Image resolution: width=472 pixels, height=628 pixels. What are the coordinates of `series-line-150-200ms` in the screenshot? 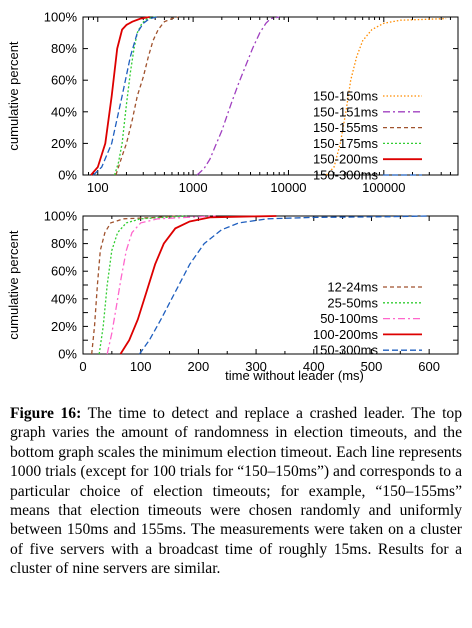 It's located at (120, 96).